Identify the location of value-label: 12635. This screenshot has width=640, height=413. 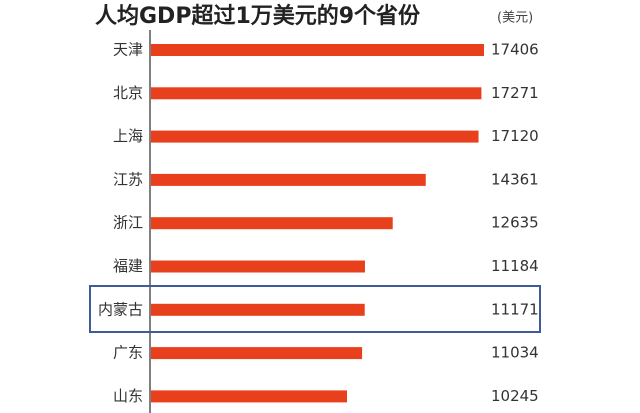
(515, 223).